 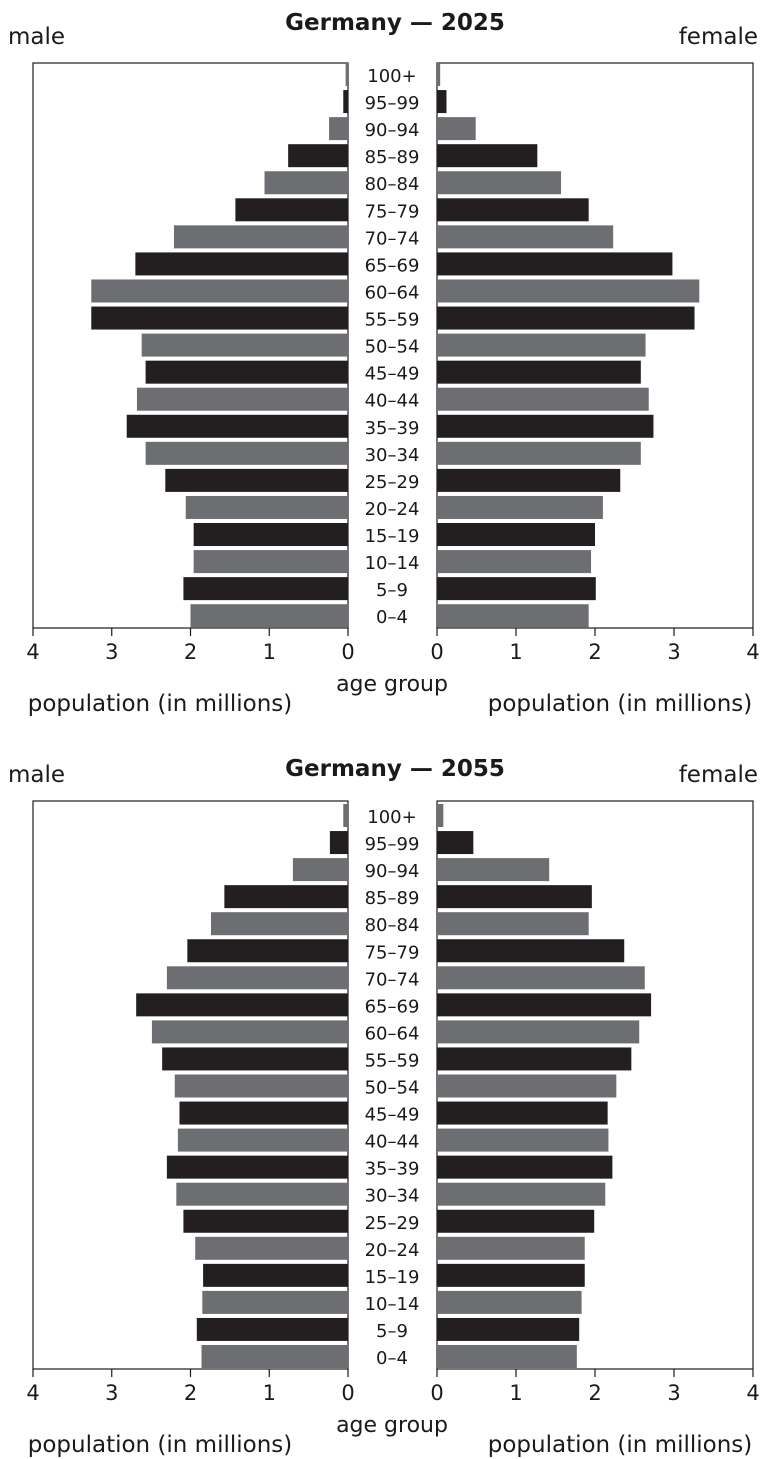 What do you see at coordinates (392, 455) in the screenshot?
I see `age-group-label: 30–34` at bounding box center [392, 455].